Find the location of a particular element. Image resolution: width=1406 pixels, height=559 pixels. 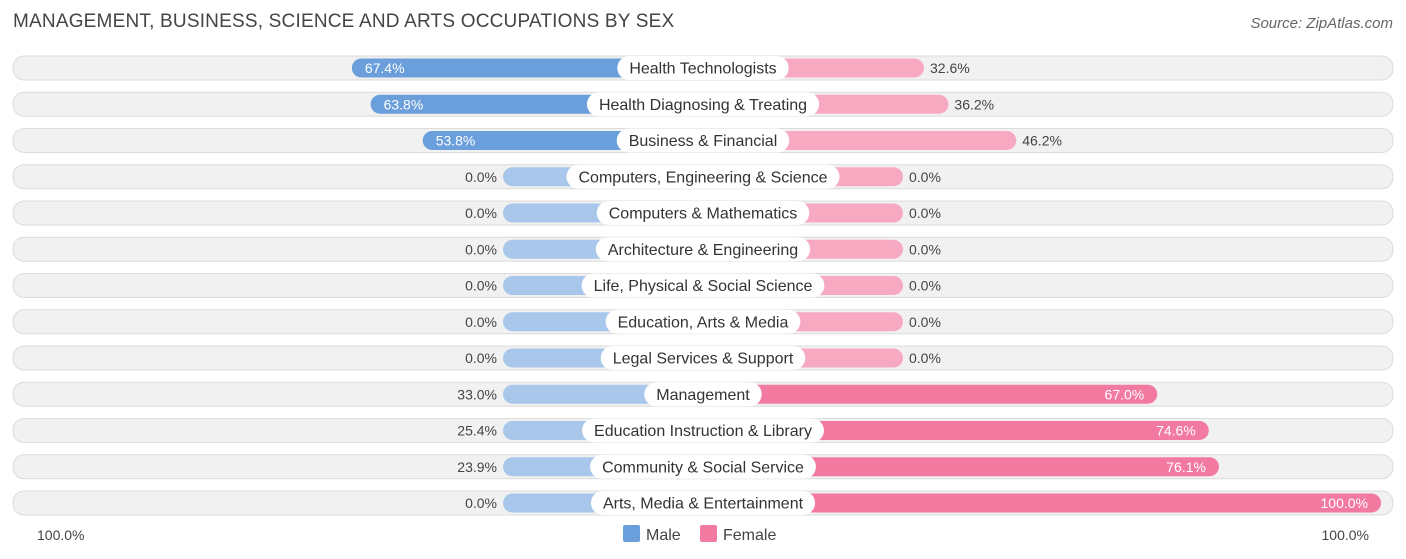

male-value-label: 63.8% is located at coordinates (404, 104).